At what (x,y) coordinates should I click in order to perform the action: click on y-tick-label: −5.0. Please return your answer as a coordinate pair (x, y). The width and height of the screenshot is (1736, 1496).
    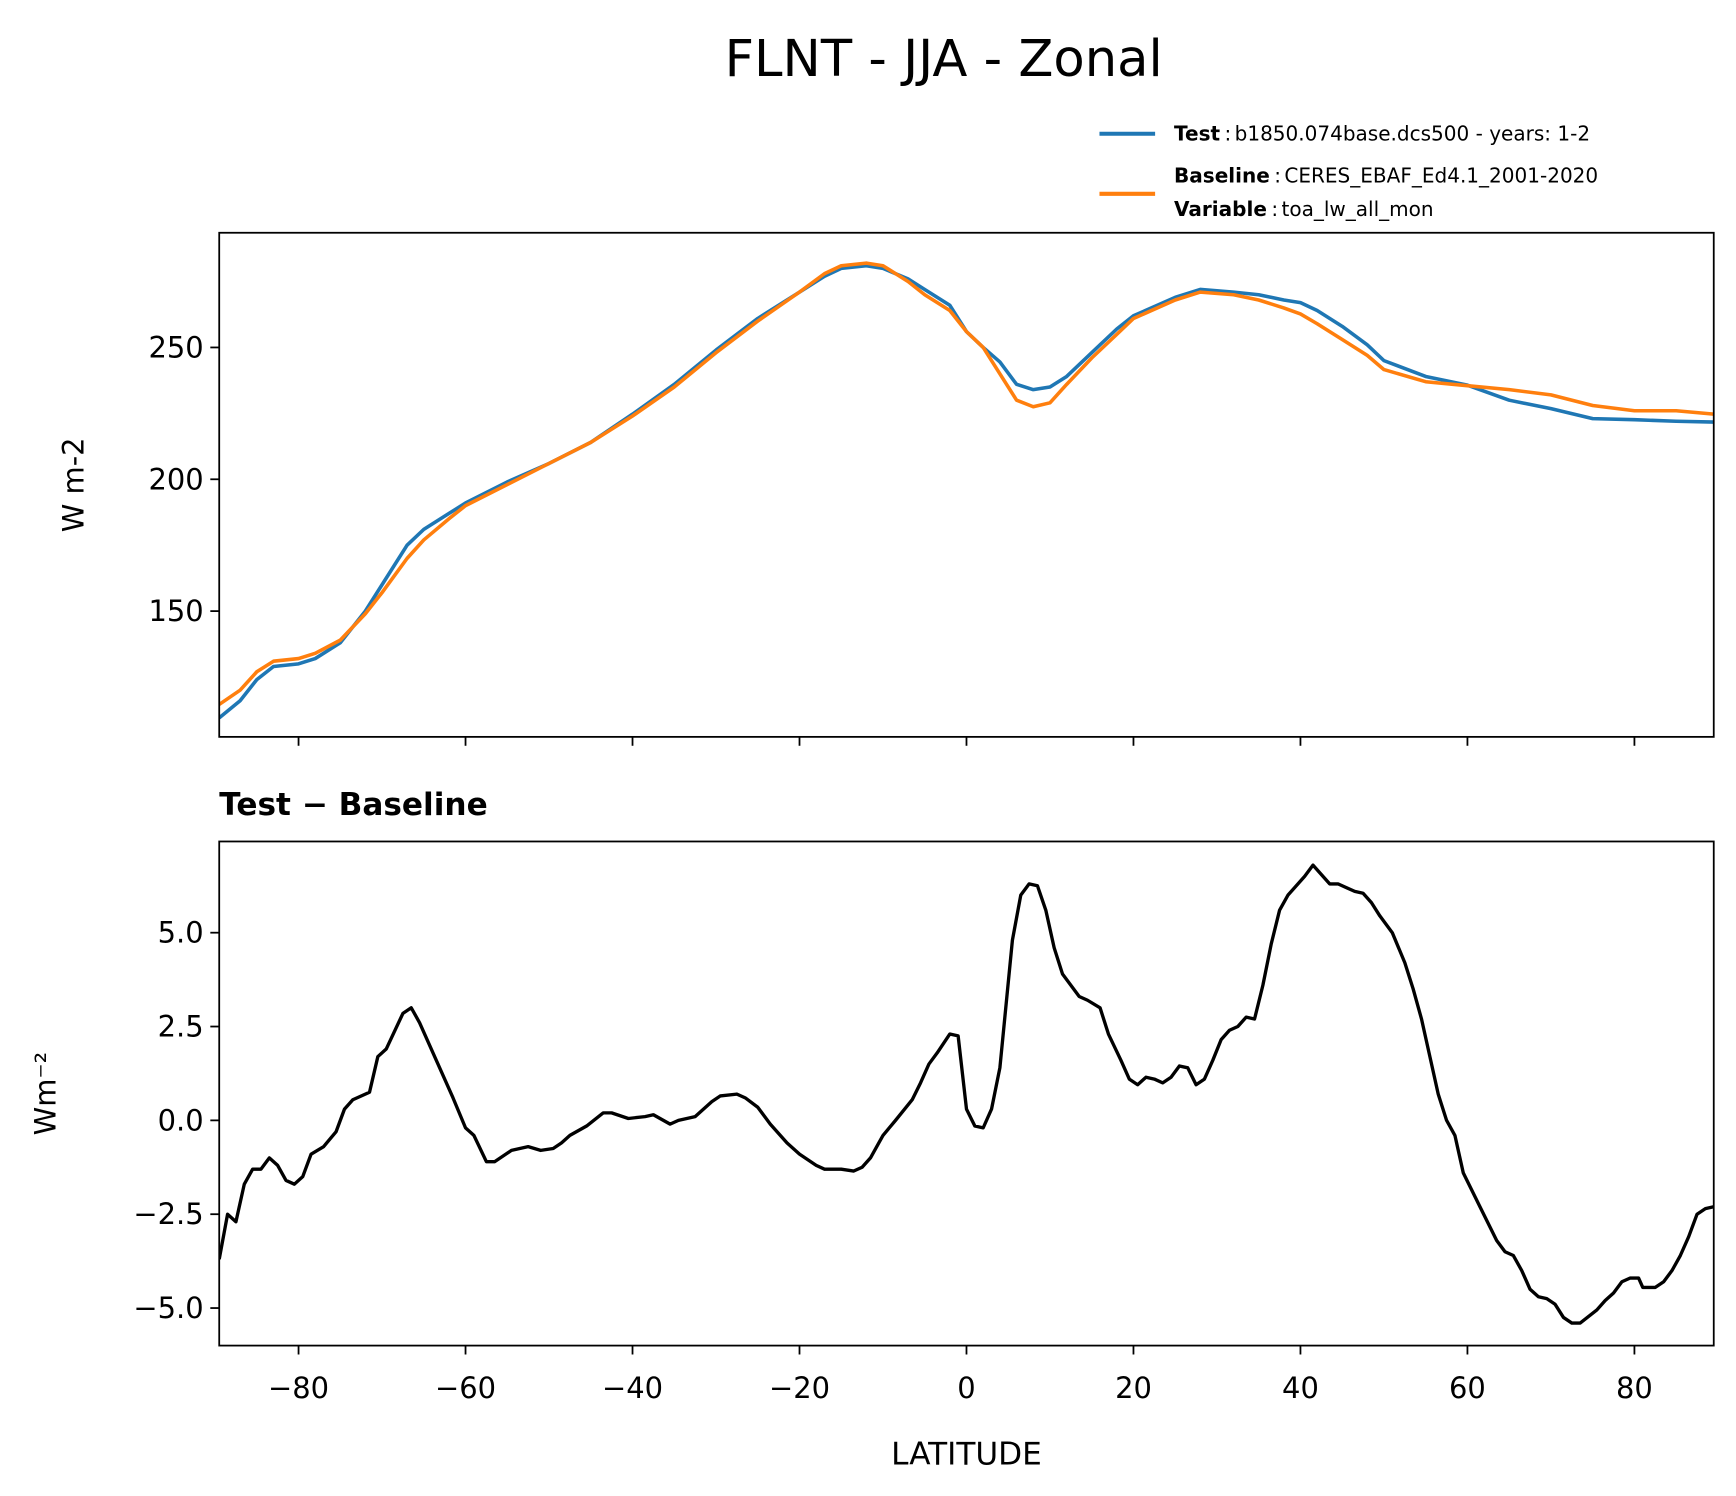
    Looking at the image, I should click on (168, 1308).